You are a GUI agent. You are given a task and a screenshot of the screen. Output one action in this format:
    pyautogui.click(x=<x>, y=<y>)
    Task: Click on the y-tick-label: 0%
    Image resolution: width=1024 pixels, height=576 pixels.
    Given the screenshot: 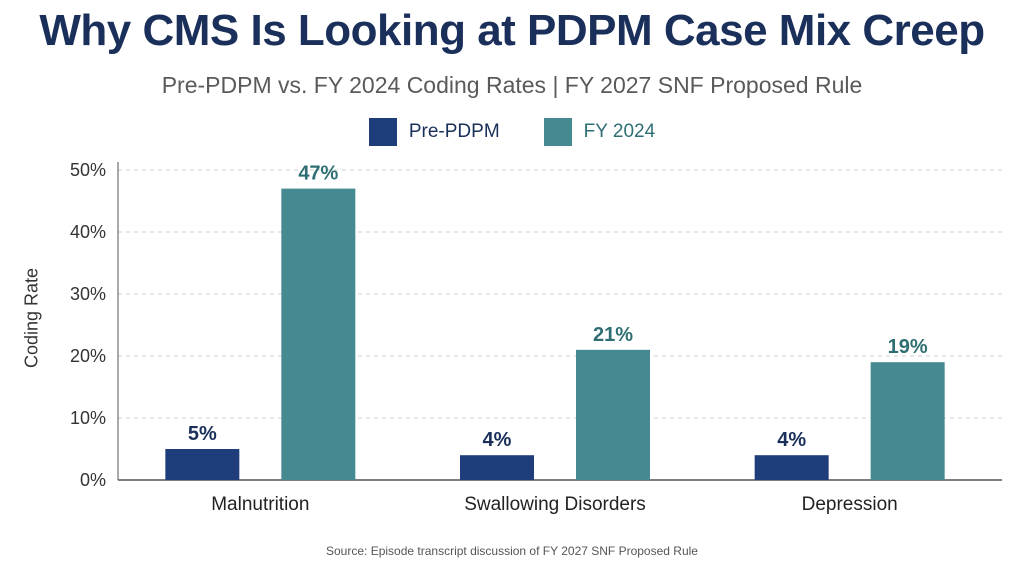 What is the action you would take?
    pyautogui.click(x=93, y=480)
    